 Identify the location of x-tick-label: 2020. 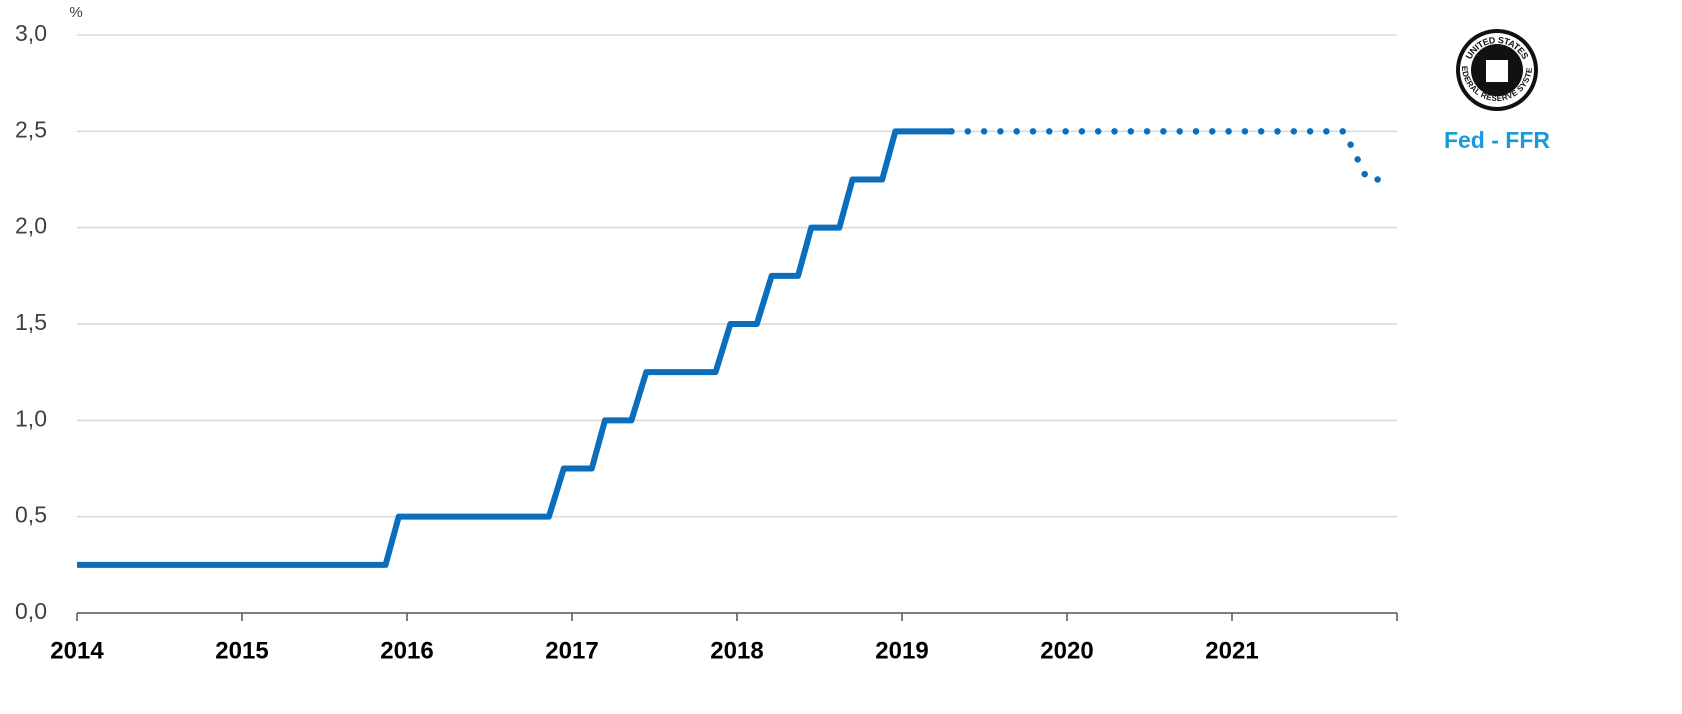
(1066, 650).